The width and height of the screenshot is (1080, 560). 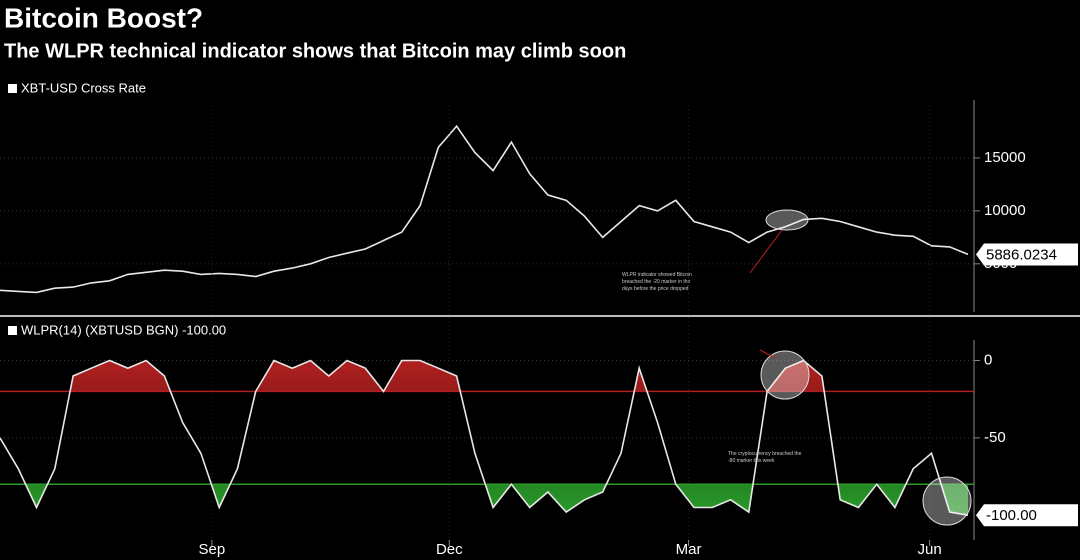 I want to click on last-value-label: -100.00, so click(x=1011, y=515).